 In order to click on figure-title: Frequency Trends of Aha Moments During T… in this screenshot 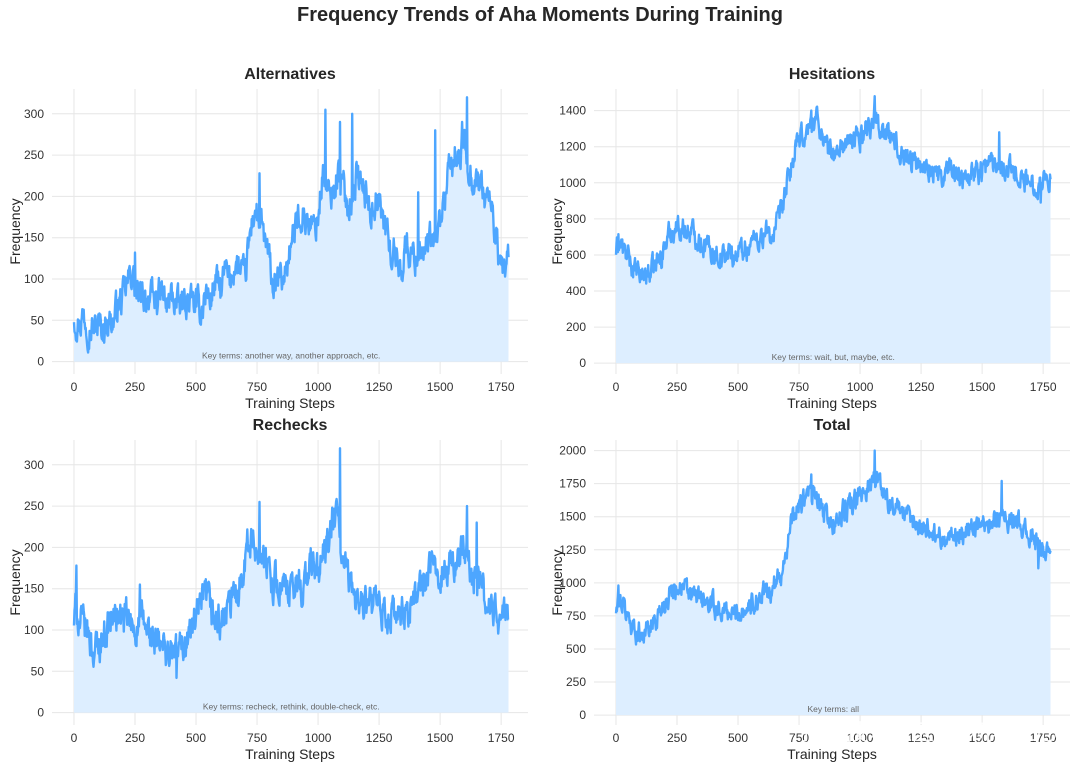, I will do `click(540, 15)`.